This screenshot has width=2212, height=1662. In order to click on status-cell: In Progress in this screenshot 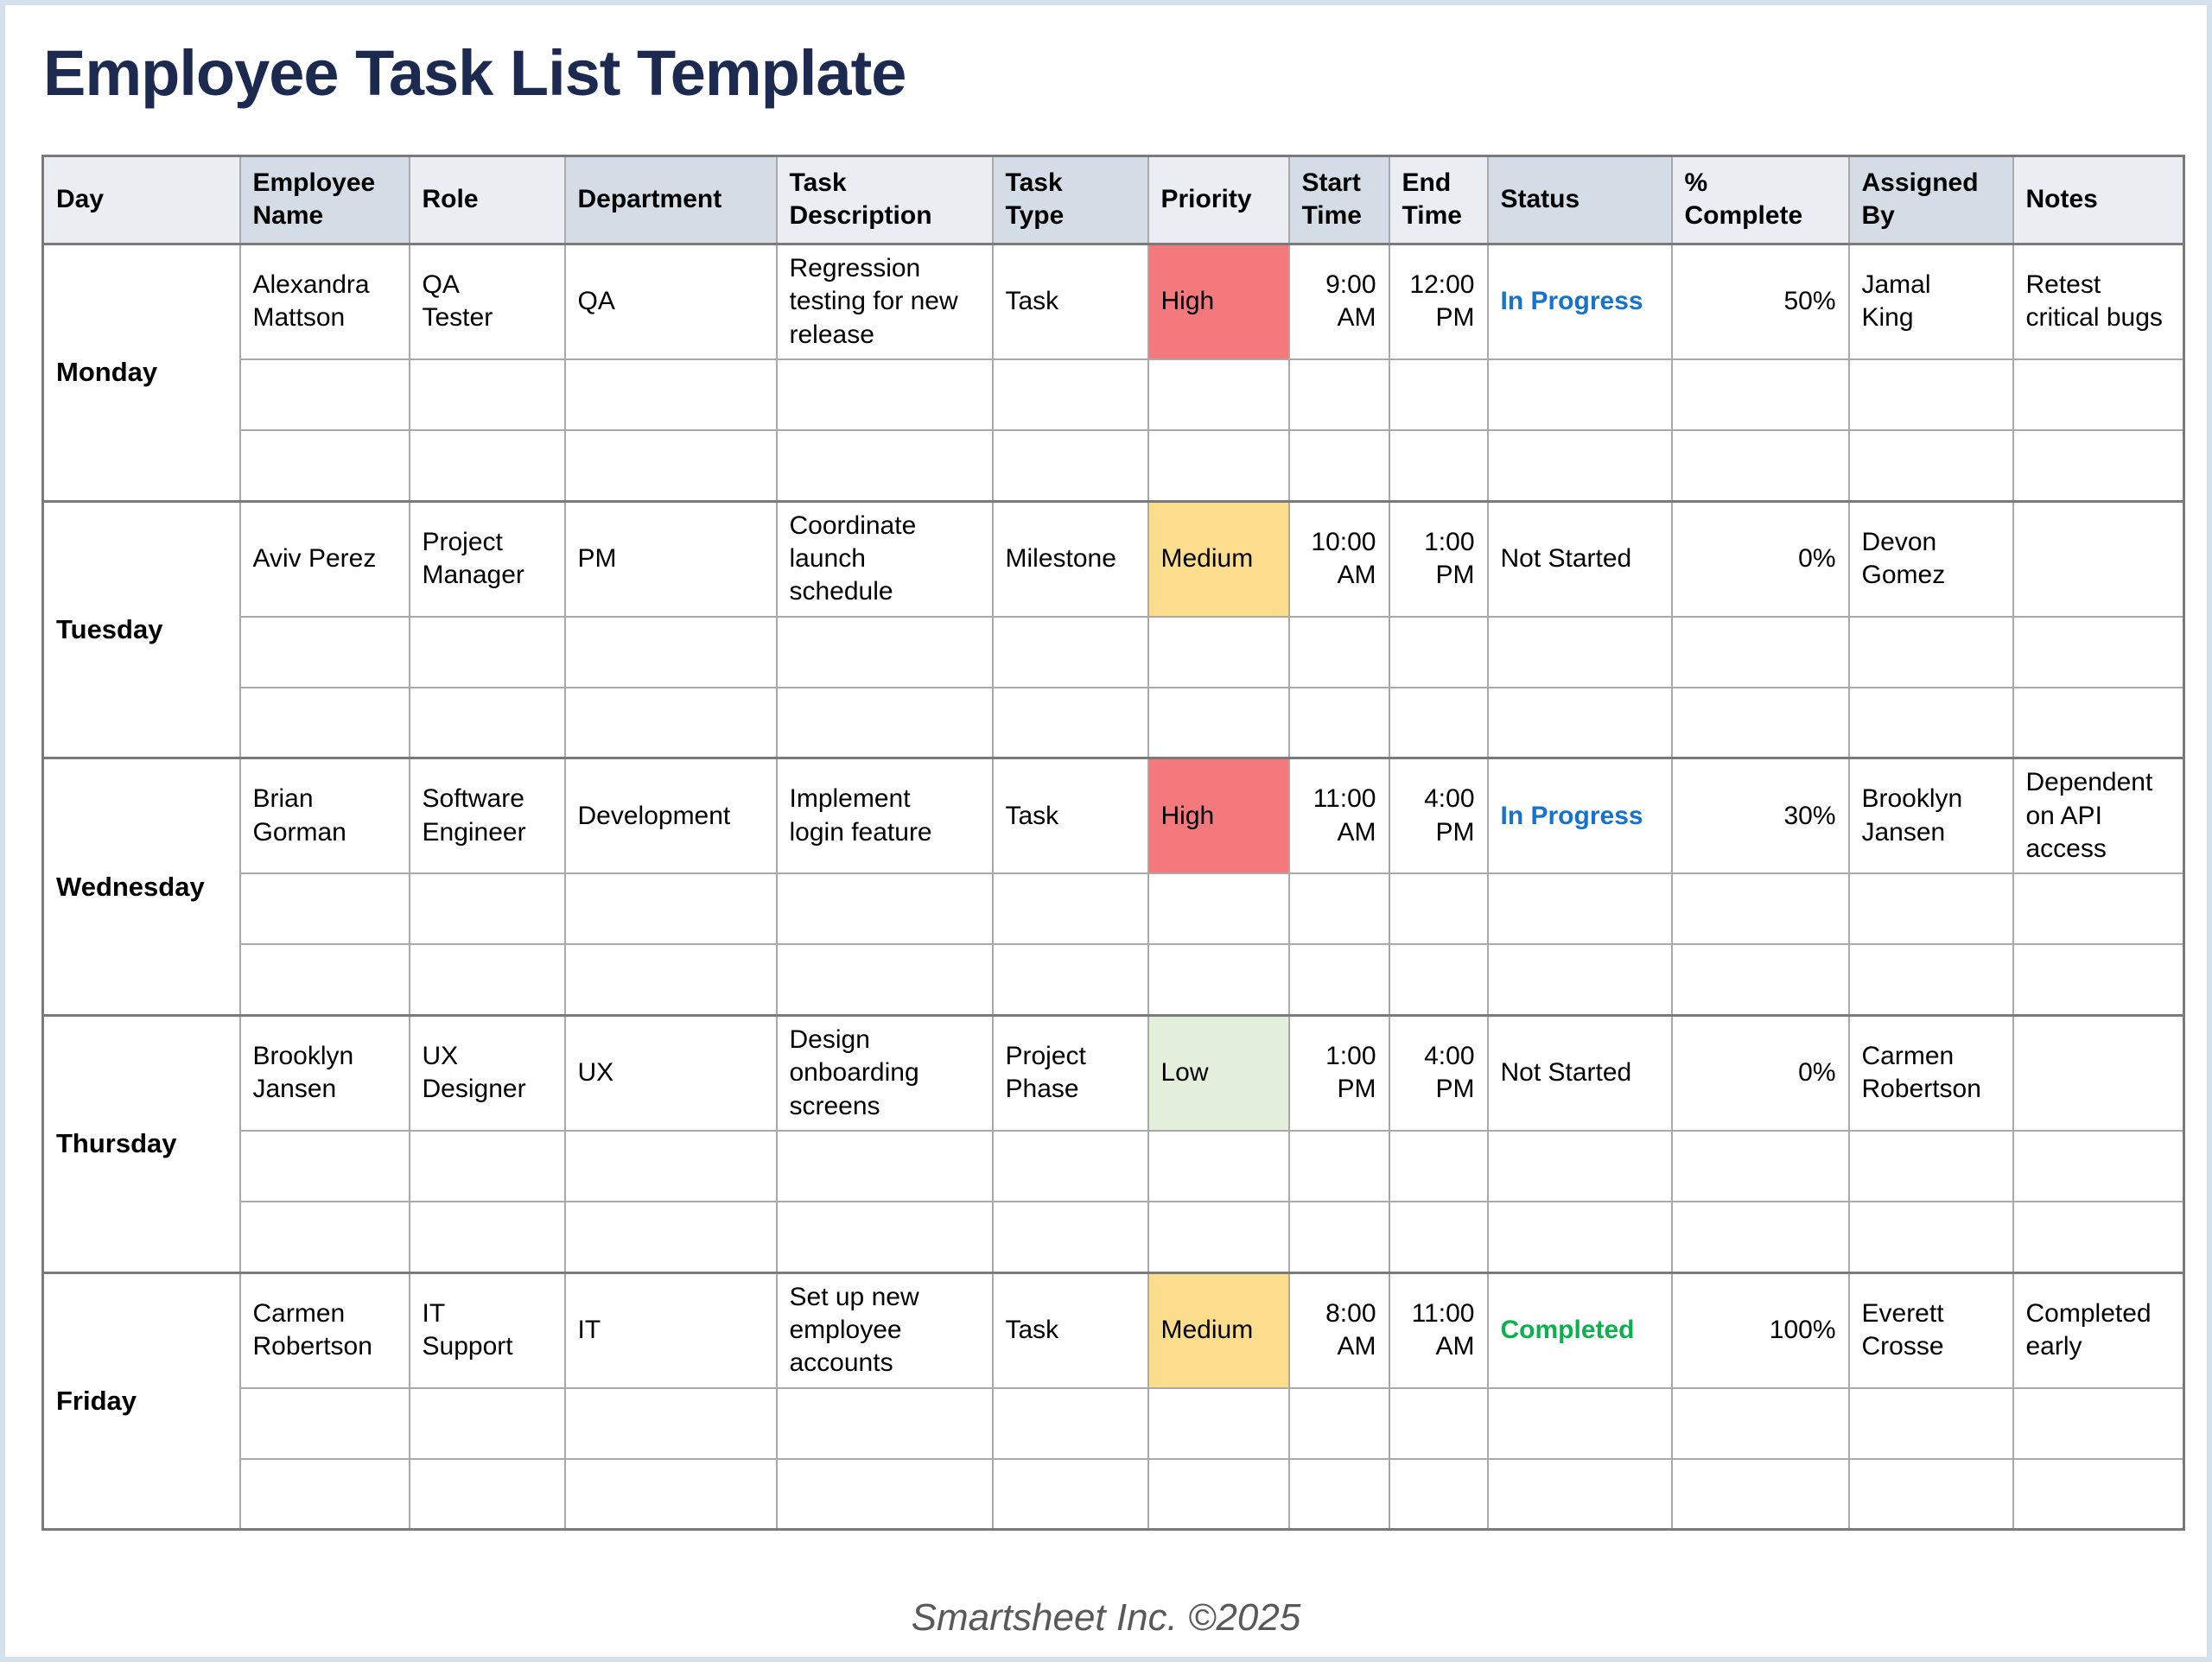, I will do `click(1579, 816)`.